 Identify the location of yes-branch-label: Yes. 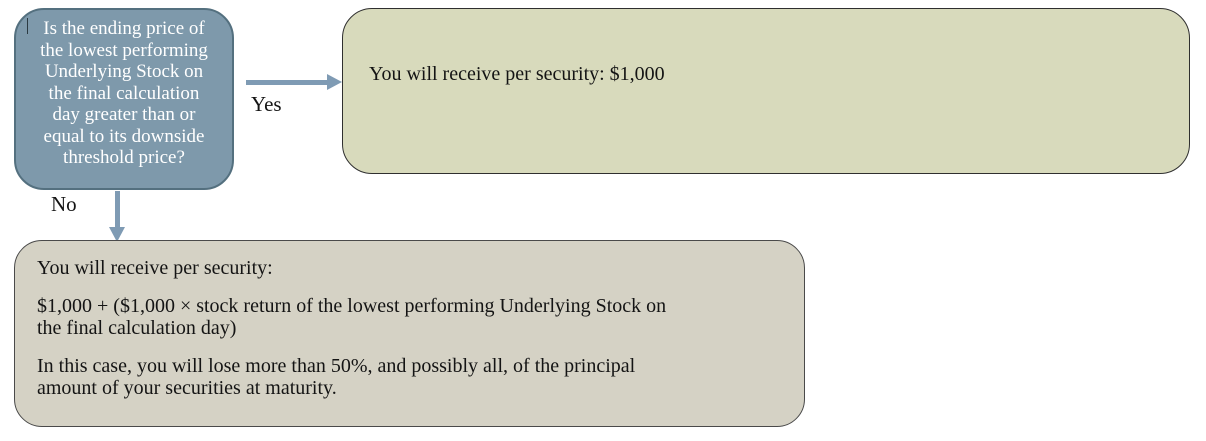
(266, 104).